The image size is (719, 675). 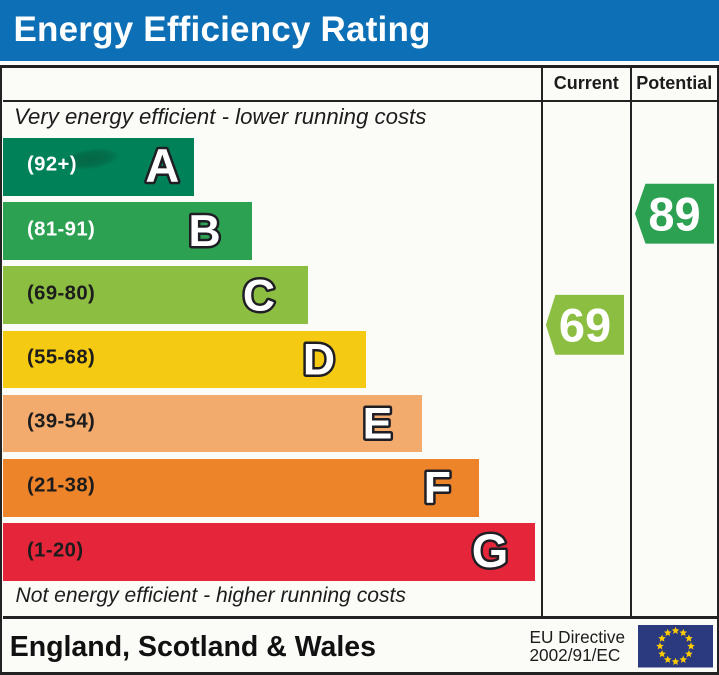 I want to click on svg-text: A, so click(x=162, y=165).